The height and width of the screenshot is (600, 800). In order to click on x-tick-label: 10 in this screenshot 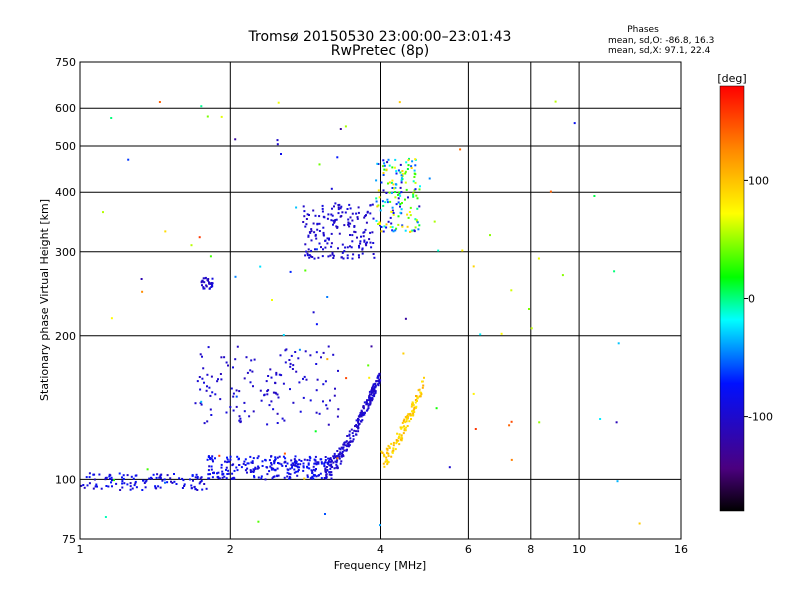, I will do `click(579, 549)`.